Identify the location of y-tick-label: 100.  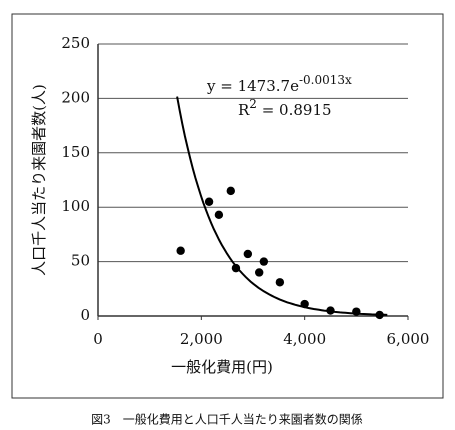
(75, 206).